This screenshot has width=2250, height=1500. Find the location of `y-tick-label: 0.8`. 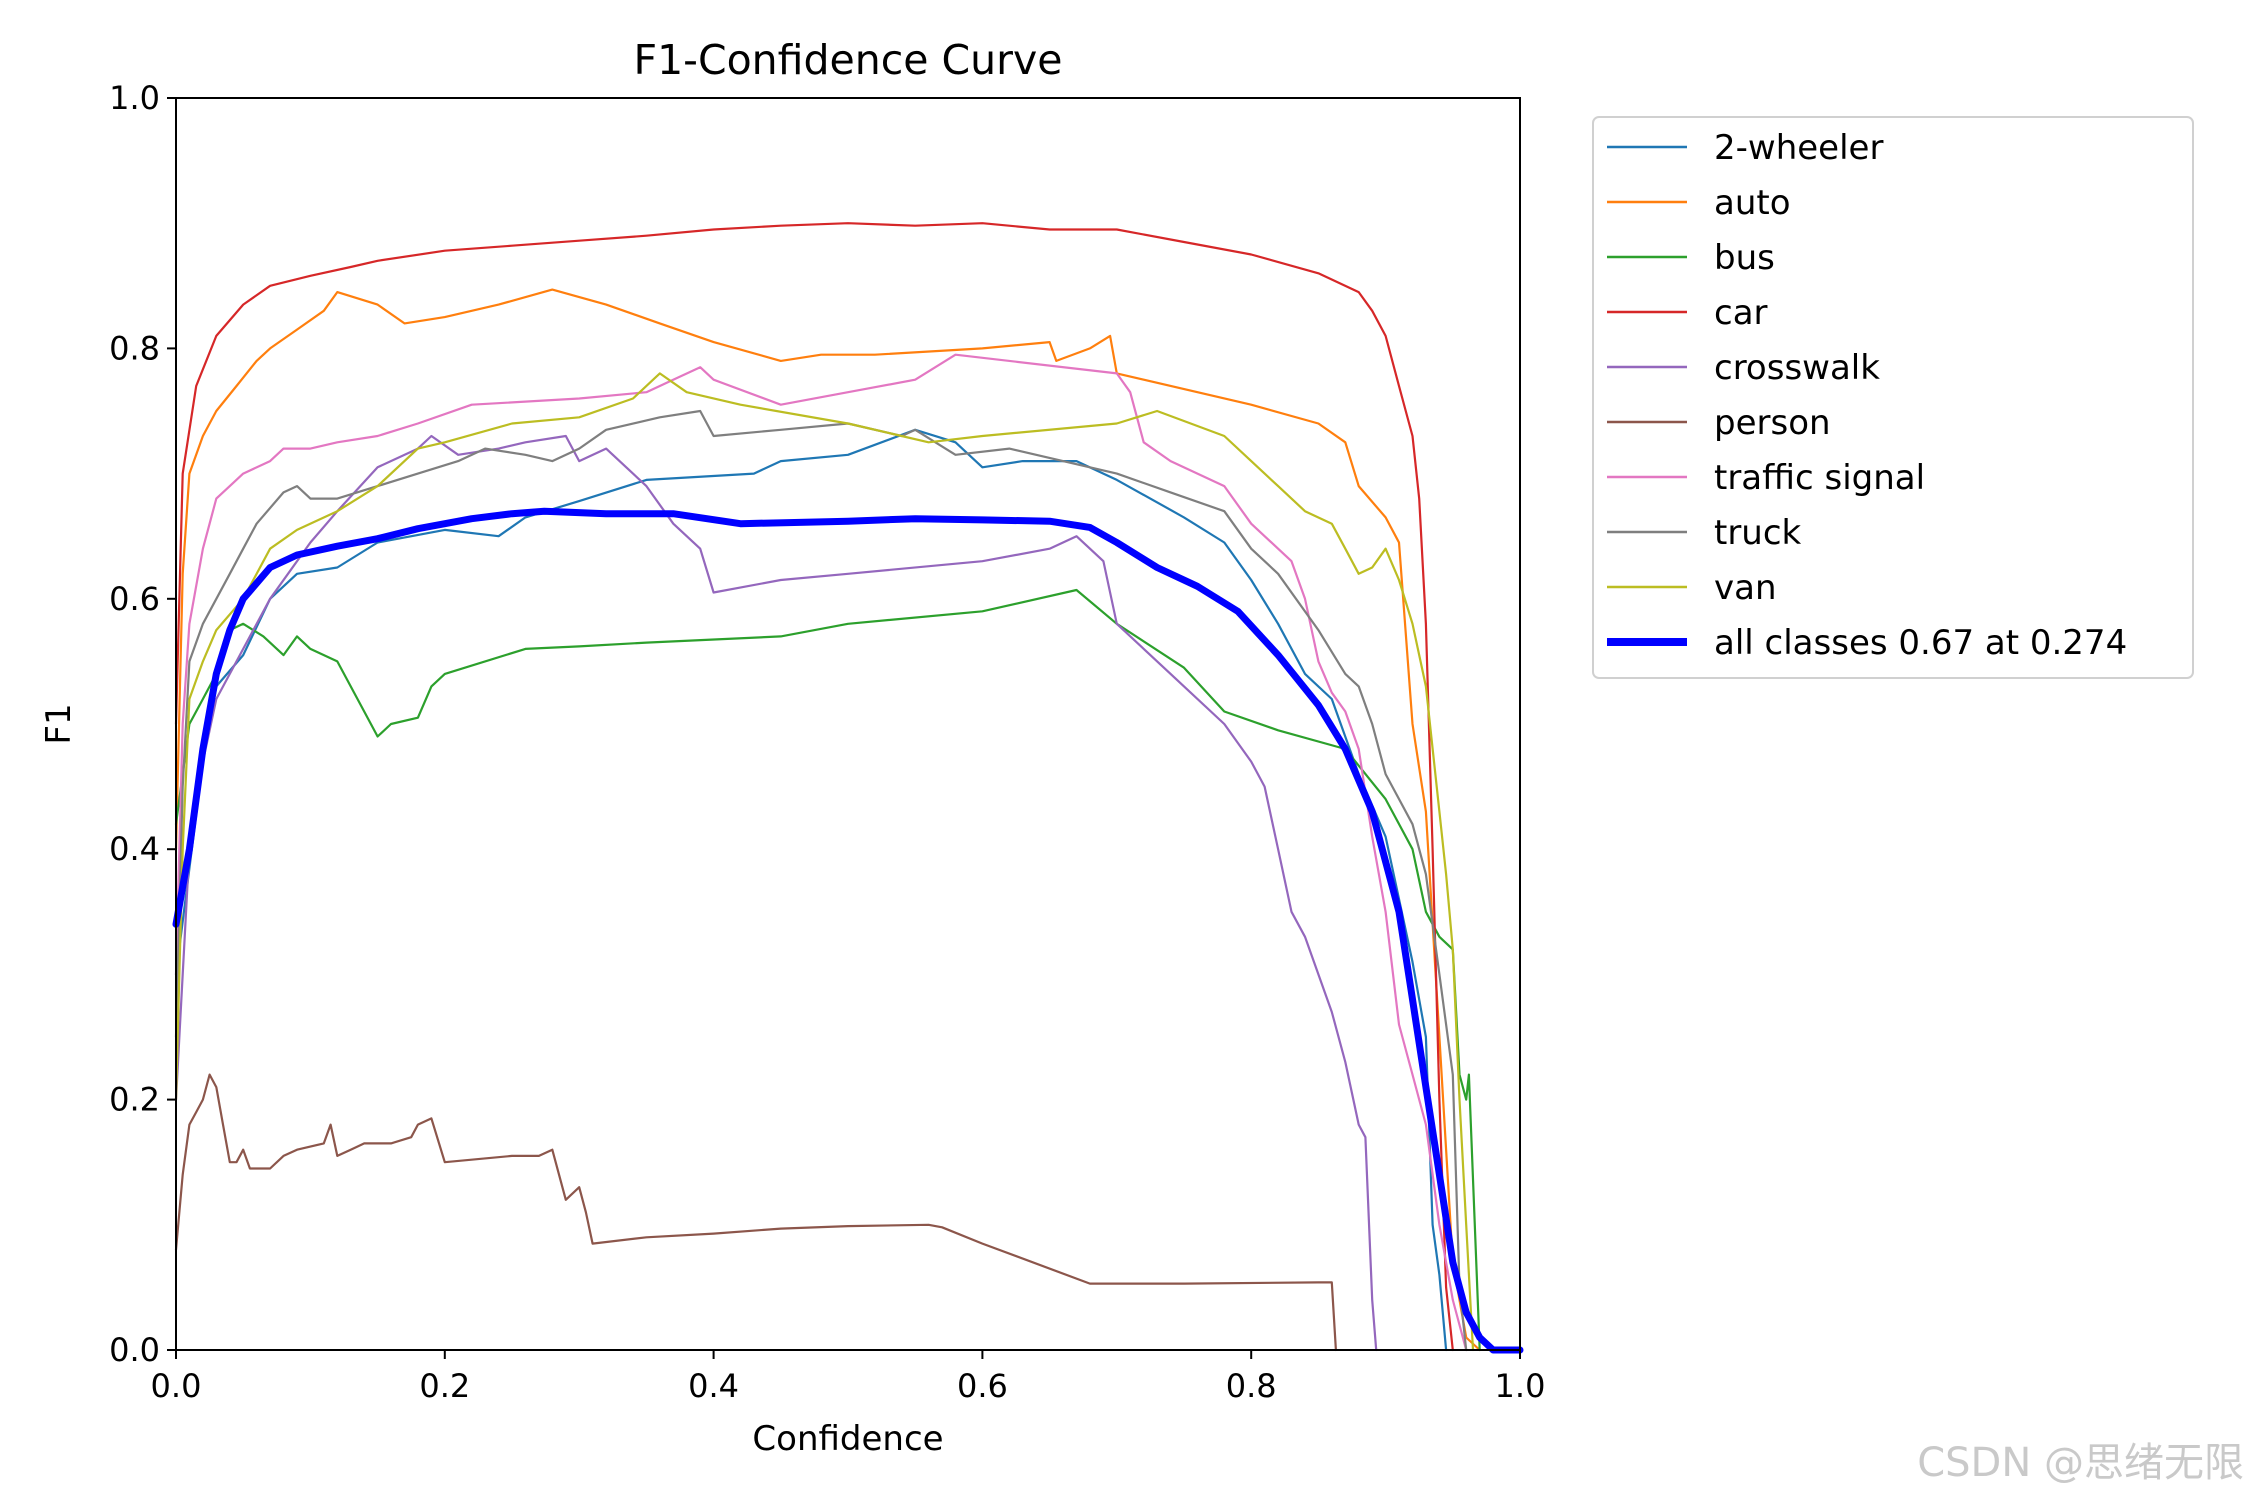

y-tick-label: 0.8 is located at coordinates (134, 348).